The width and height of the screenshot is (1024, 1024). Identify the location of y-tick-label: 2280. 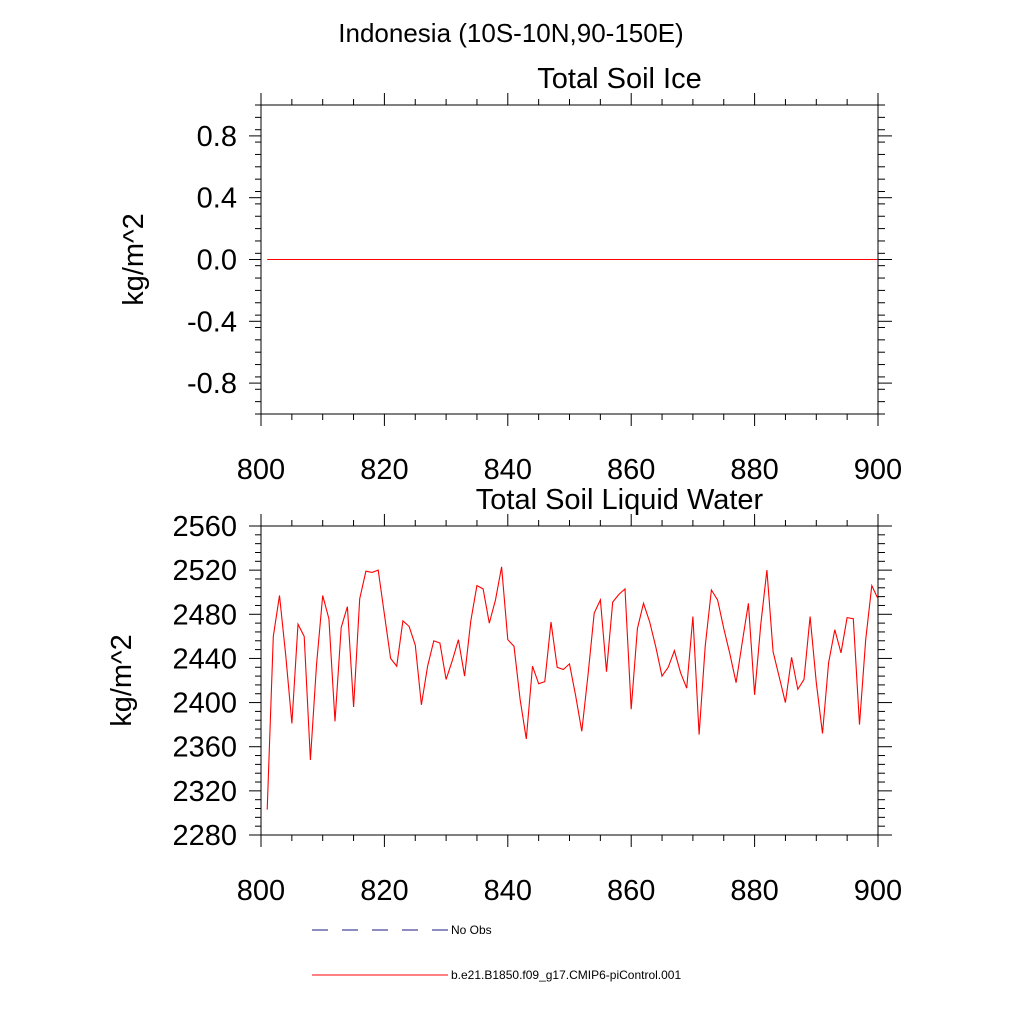
(204, 836).